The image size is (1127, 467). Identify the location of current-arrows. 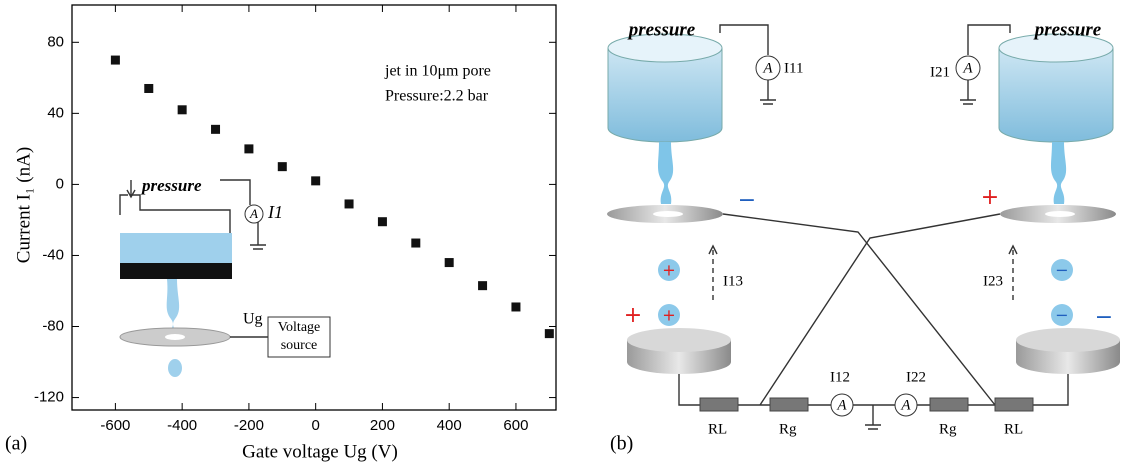
(863, 274).